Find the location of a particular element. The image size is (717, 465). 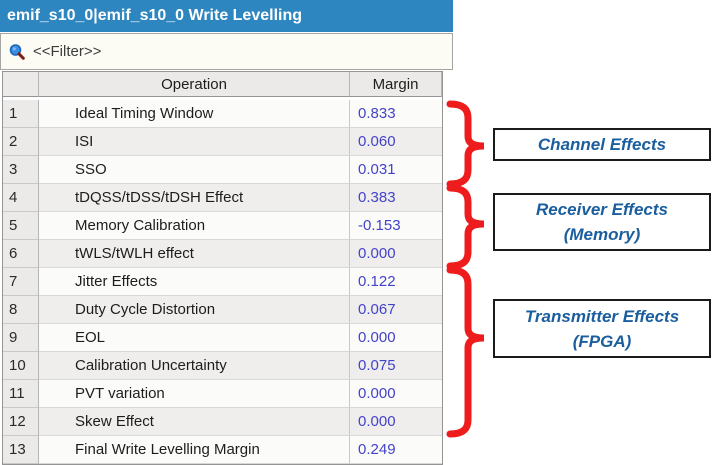

operation-cell: Skew Effect is located at coordinates (194, 422).